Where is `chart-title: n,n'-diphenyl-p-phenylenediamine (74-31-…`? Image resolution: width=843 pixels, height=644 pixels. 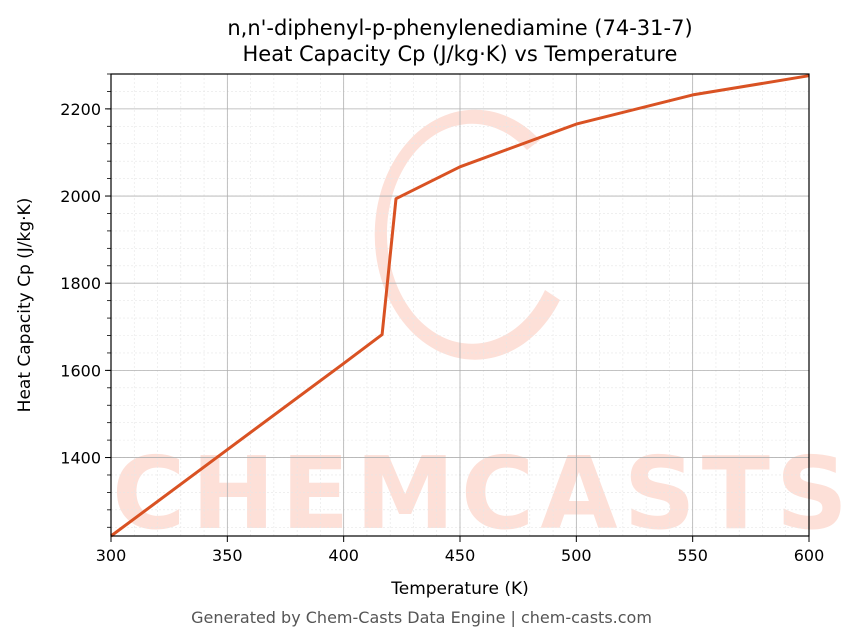 chart-title: n,n'-diphenyl-p-phenylenediamine (74-31-… is located at coordinates (459, 28).